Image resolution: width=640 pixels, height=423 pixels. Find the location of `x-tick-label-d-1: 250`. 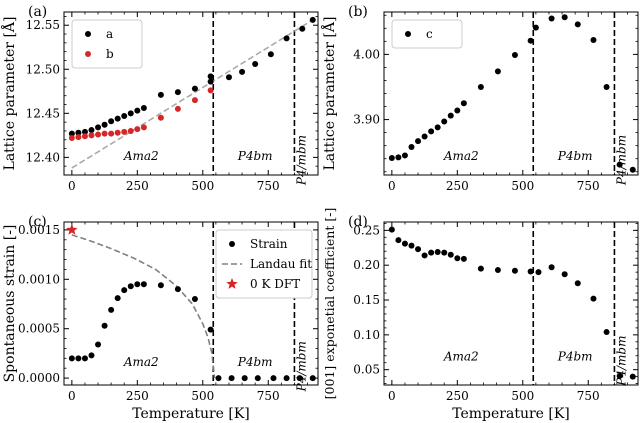

x-tick-label-d-1: 250 is located at coordinates (457, 396).